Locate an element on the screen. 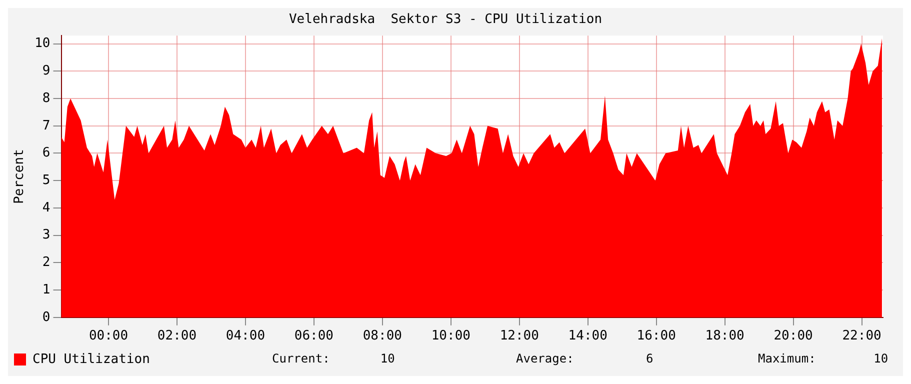 This screenshot has width=911, height=384. y-tick-label: 0 is located at coordinates (46, 317).